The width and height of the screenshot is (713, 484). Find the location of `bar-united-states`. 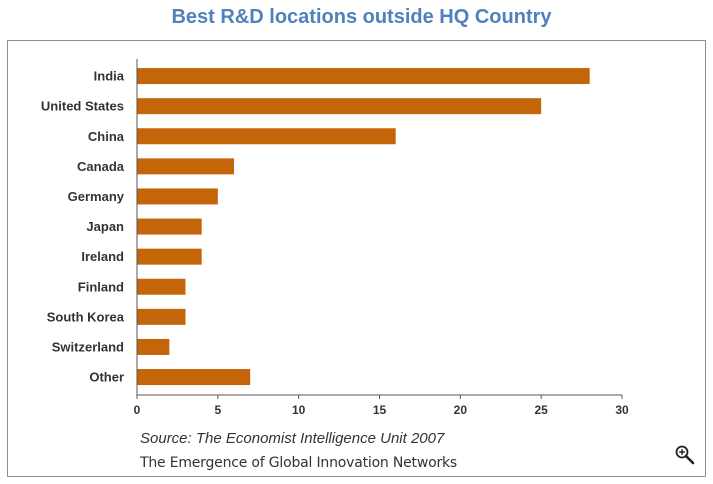

bar-united-states is located at coordinates (339, 106).